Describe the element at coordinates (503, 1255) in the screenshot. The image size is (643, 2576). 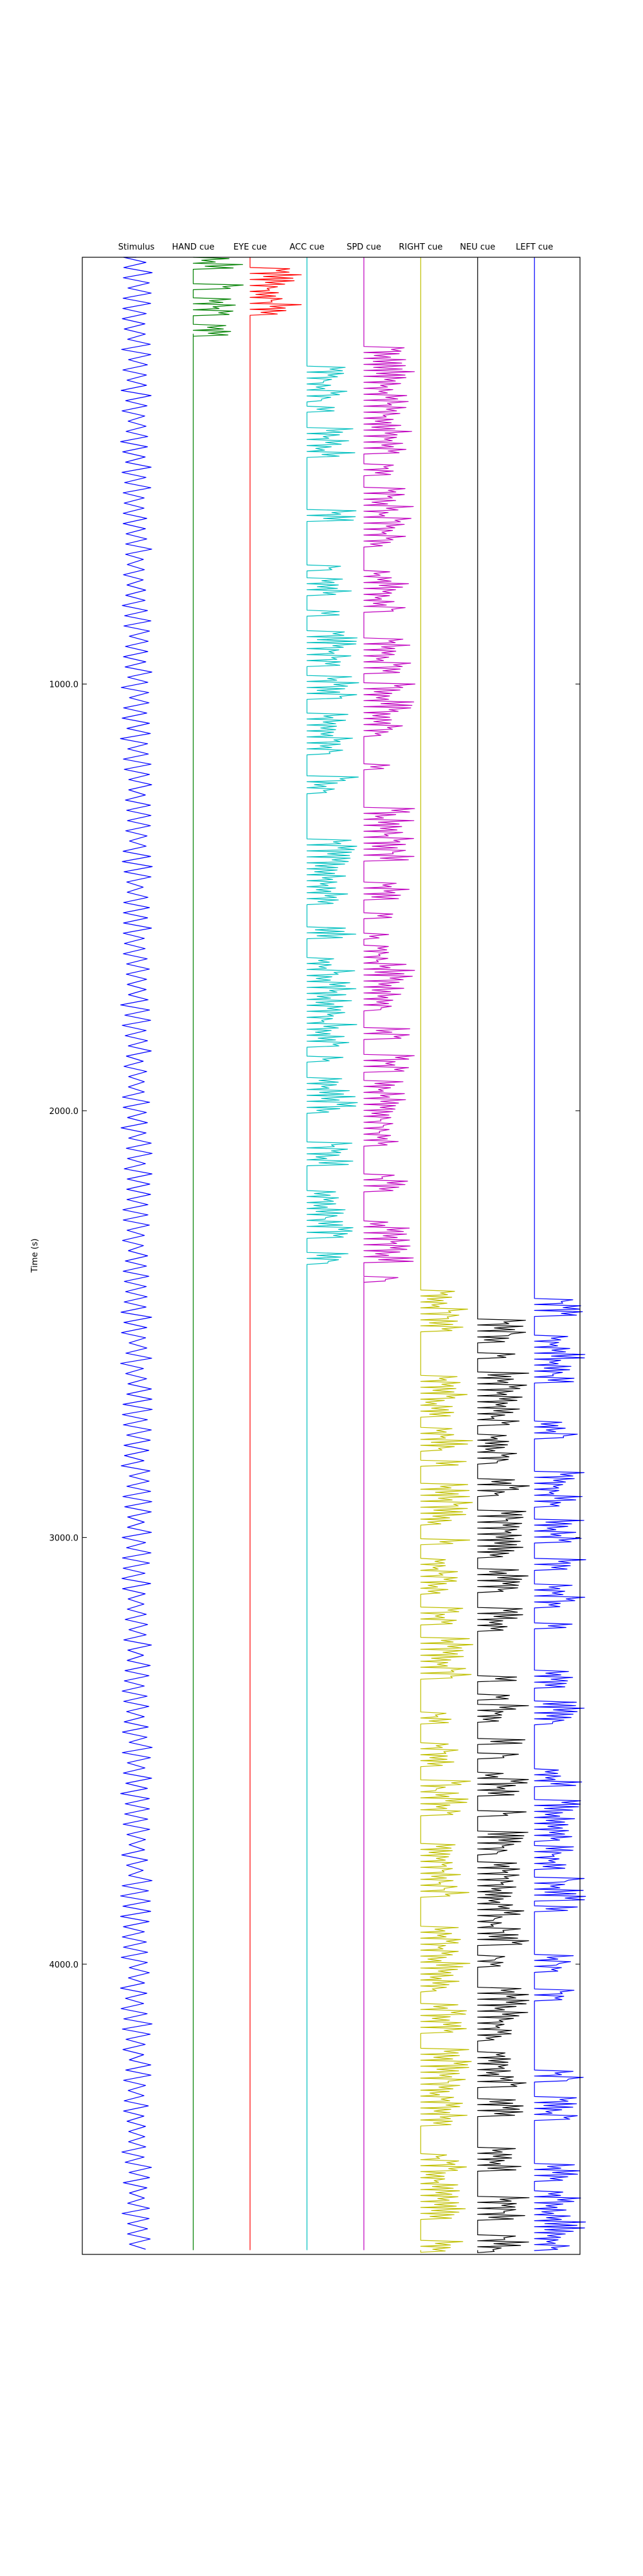
I see `series-line-neu-cue` at that location.